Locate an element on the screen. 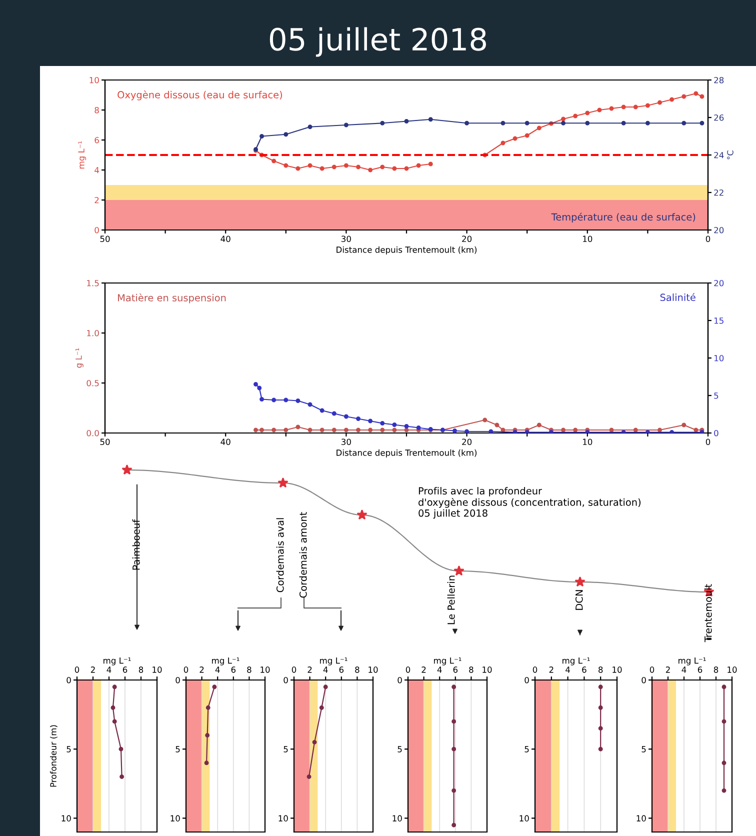 The width and height of the screenshot is (756, 836). y-tick-label: 6 is located at coordinates (96, 140).